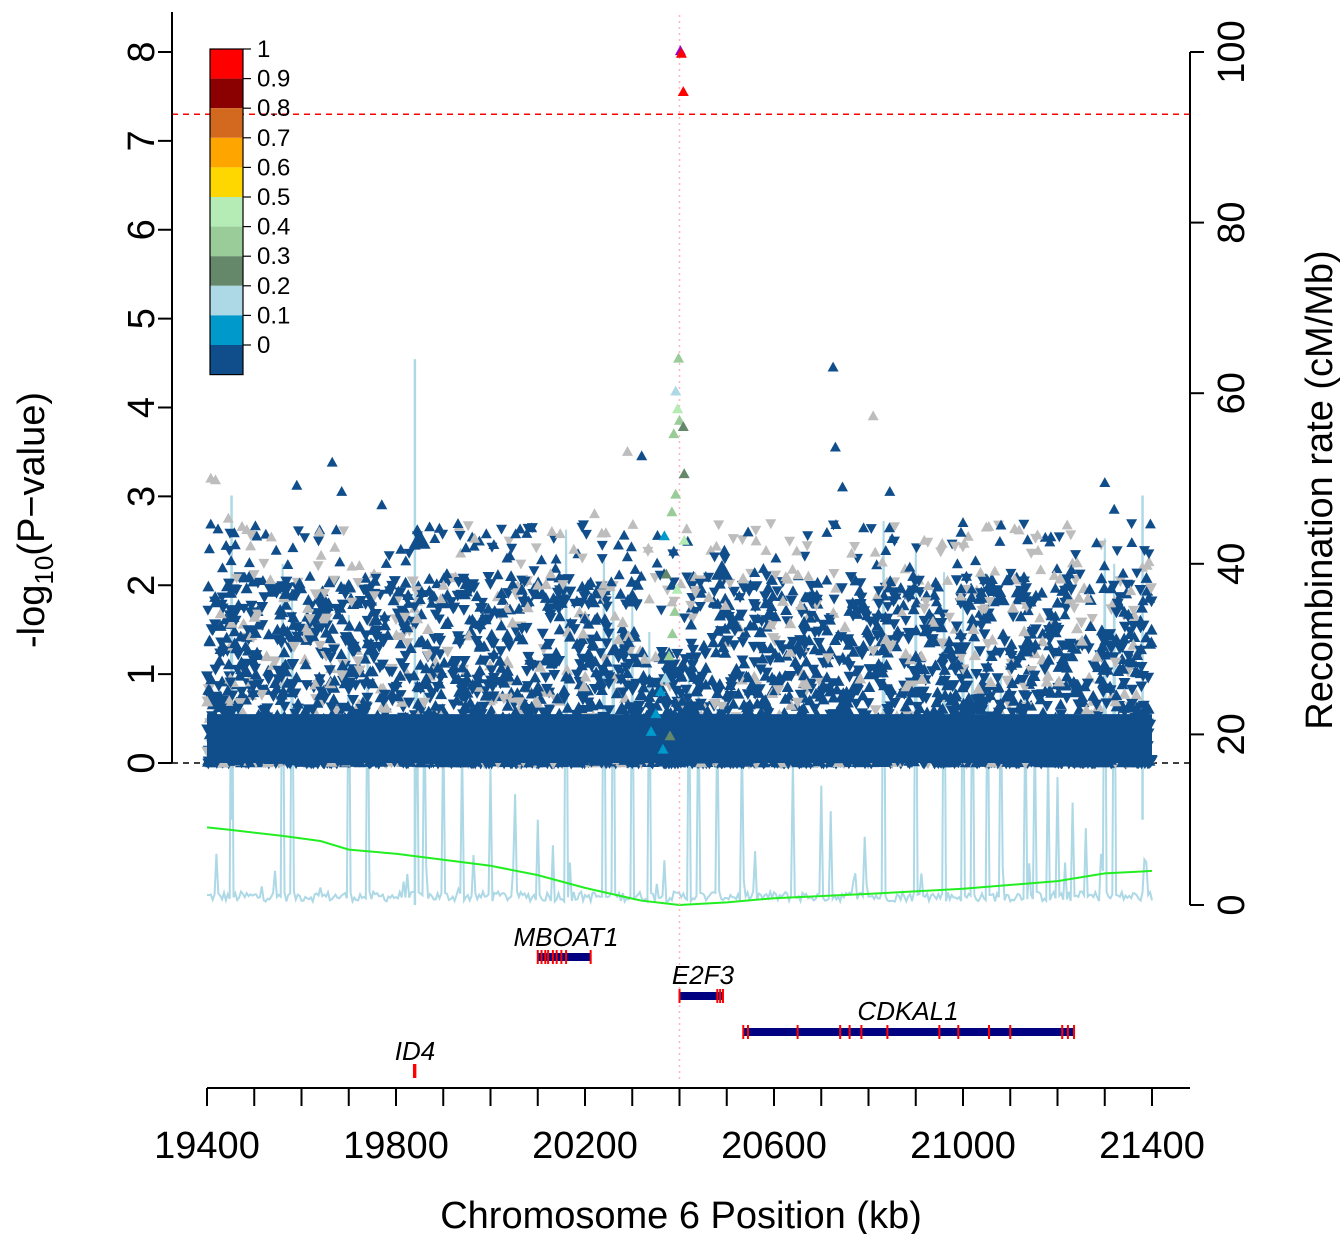 The height and width of the screenshot is (1234, 1344). I want to click on legend-label: 1, so click(263, 49).